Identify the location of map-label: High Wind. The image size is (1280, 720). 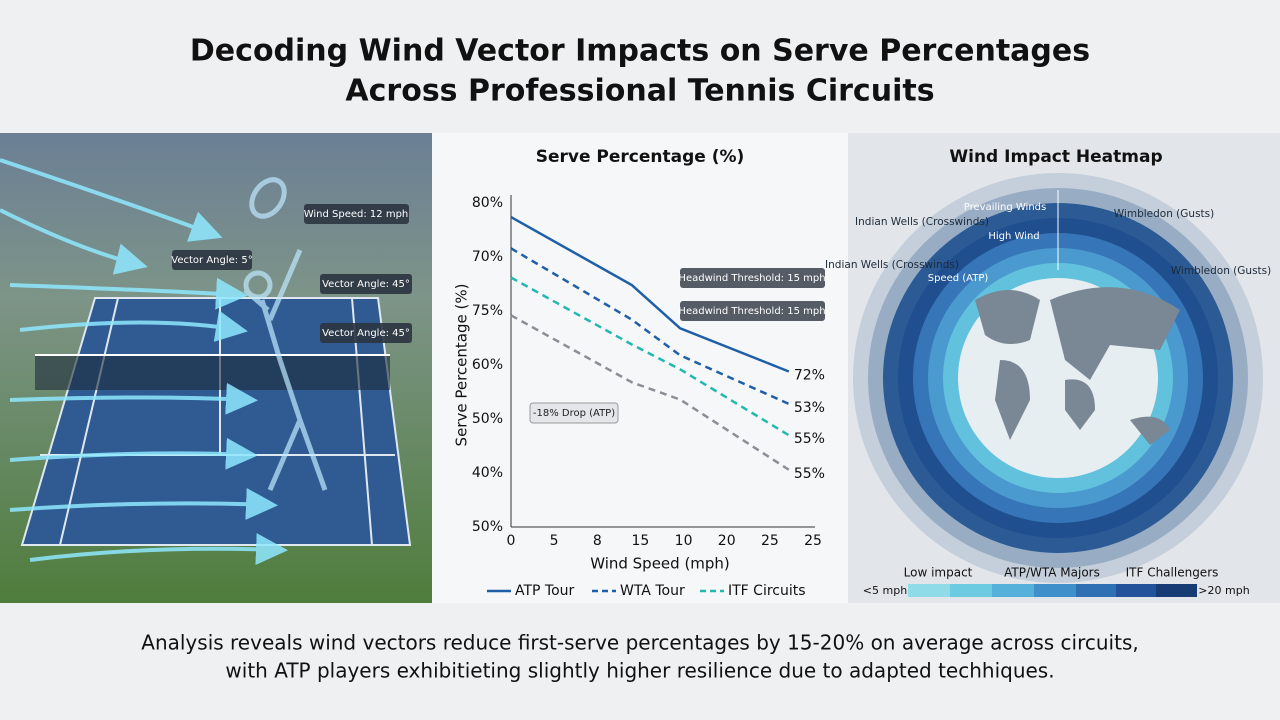
(1013, 236).